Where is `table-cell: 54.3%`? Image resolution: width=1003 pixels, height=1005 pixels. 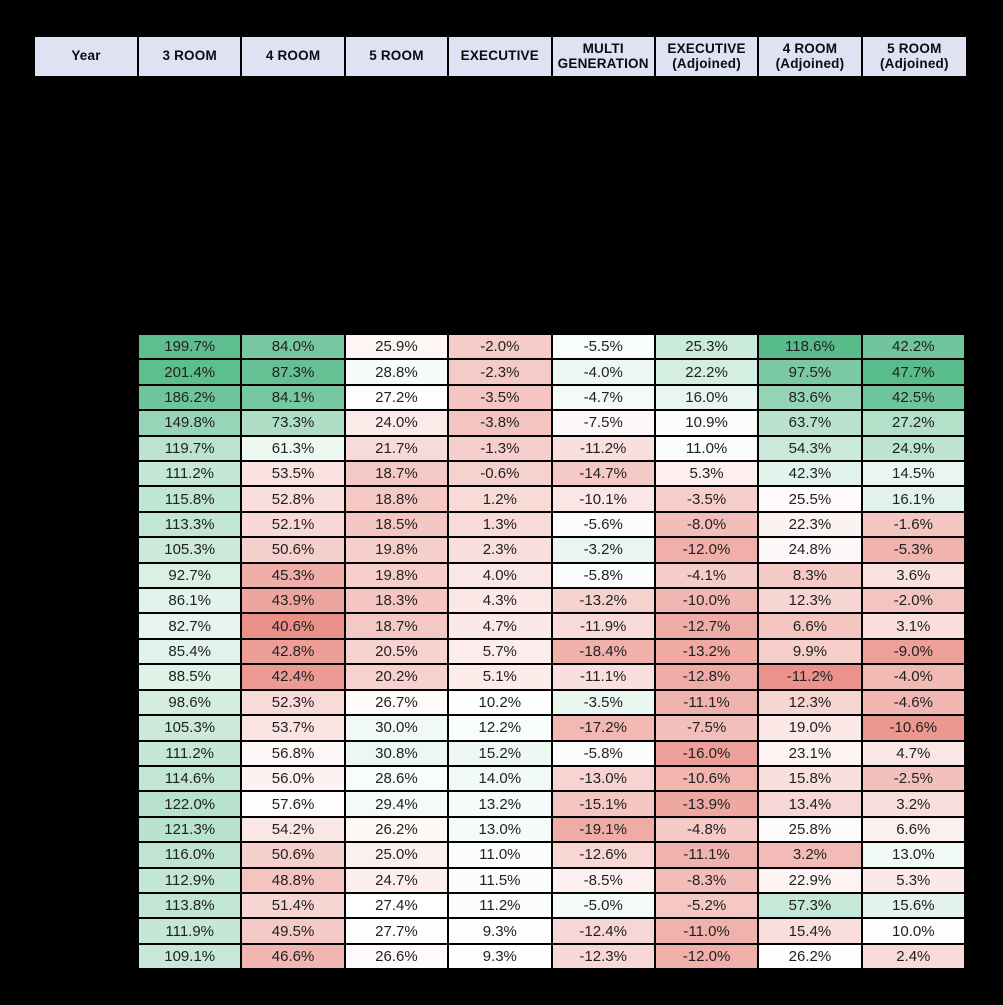 table-cell: 54.3% is located at coordinates (811, 449).